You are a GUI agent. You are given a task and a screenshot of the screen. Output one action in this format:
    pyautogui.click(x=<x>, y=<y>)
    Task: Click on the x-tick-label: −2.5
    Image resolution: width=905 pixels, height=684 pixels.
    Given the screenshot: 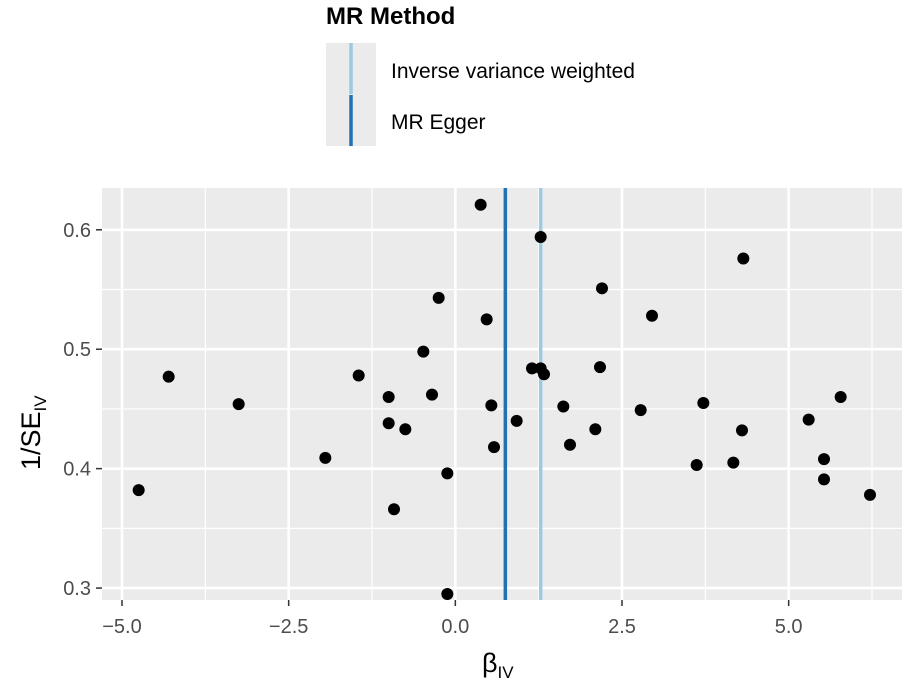 What is the action you would take?
    pyautogui.click(x=288, y=627)
    